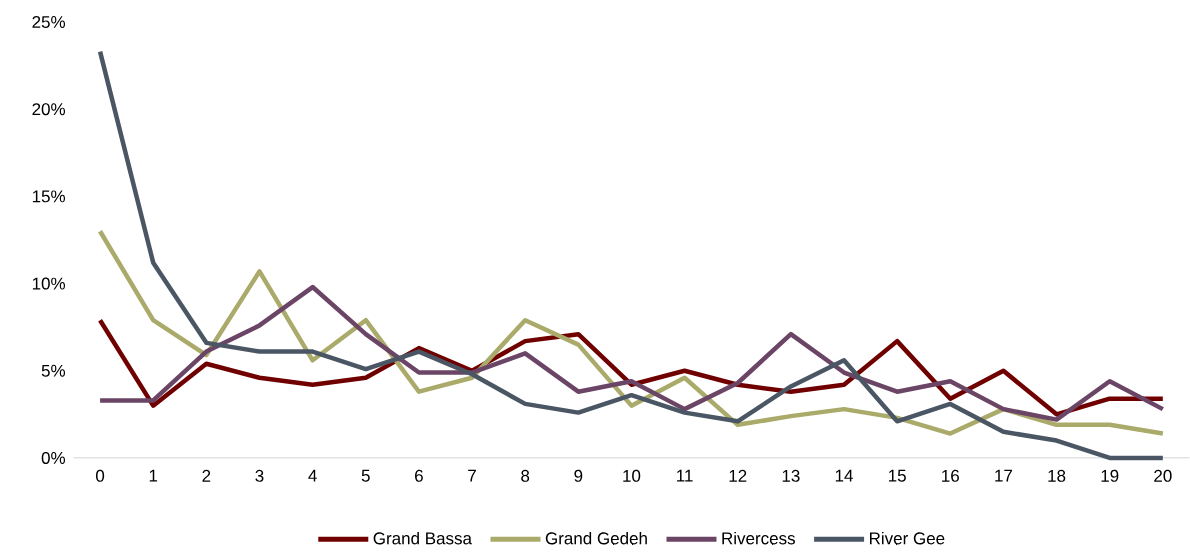 The image size is (1190, 553). I want to click on x-tick-label: 17, so click(1004, 475).